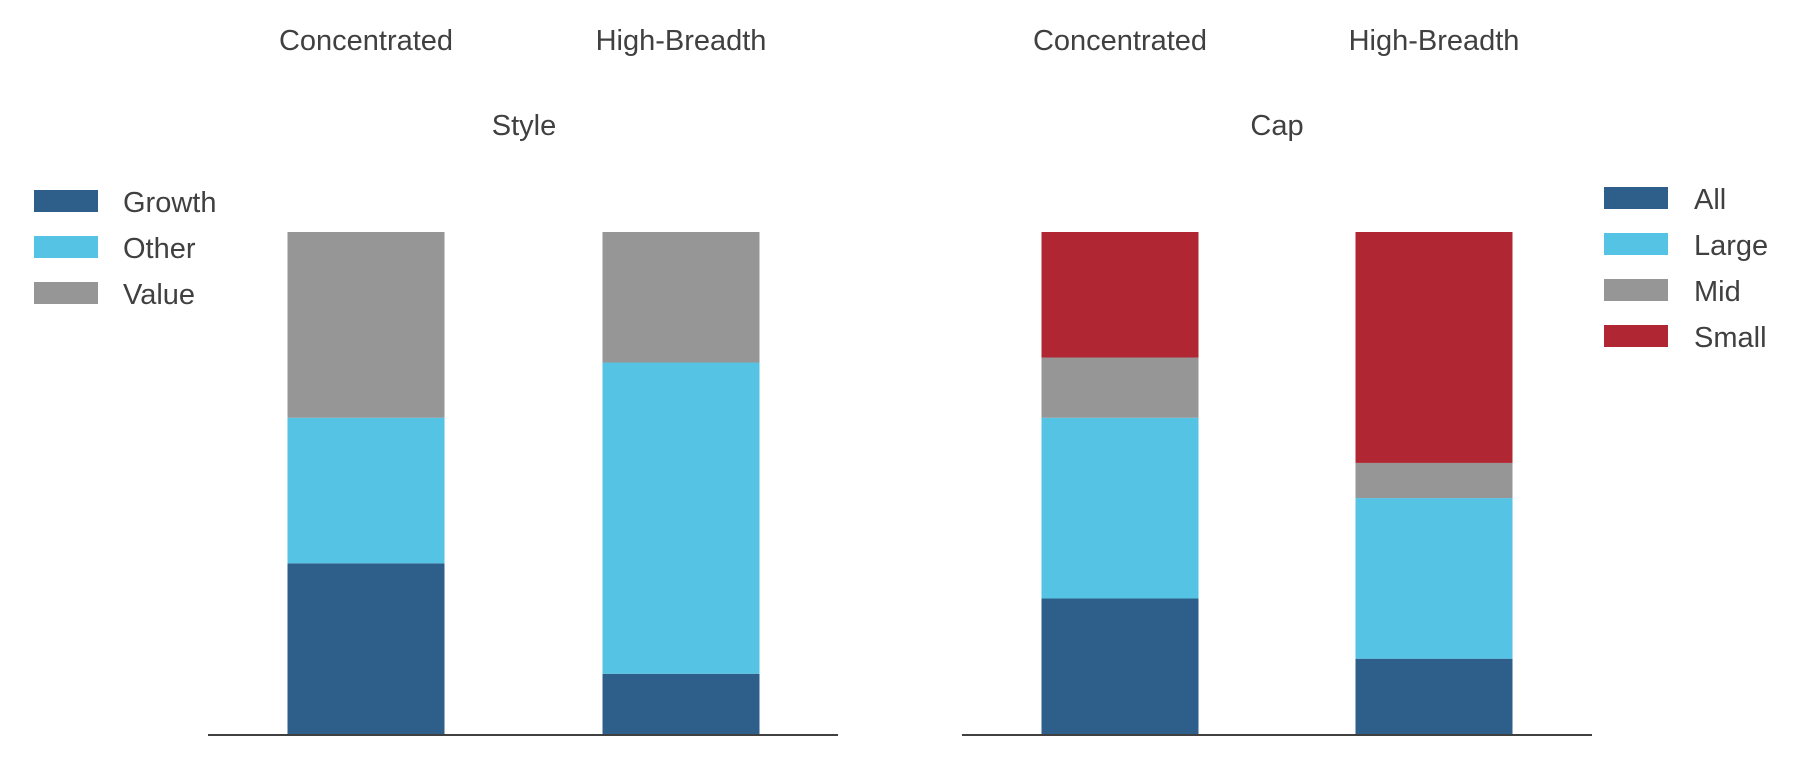 This screenshot has height=772, width=1804. Describe the element at coordinates (1636, 244) in the screenshot. I see `legend-swatch-large` at that location.